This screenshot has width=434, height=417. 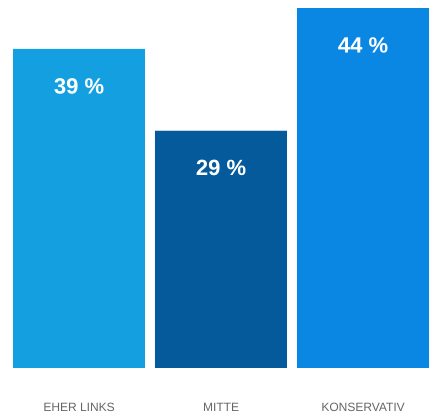 What do you see at coordinates (363, 407) in the screenshot?
I see `x-tick-label: KONSERVATIV` at bounding box center [363, 407].